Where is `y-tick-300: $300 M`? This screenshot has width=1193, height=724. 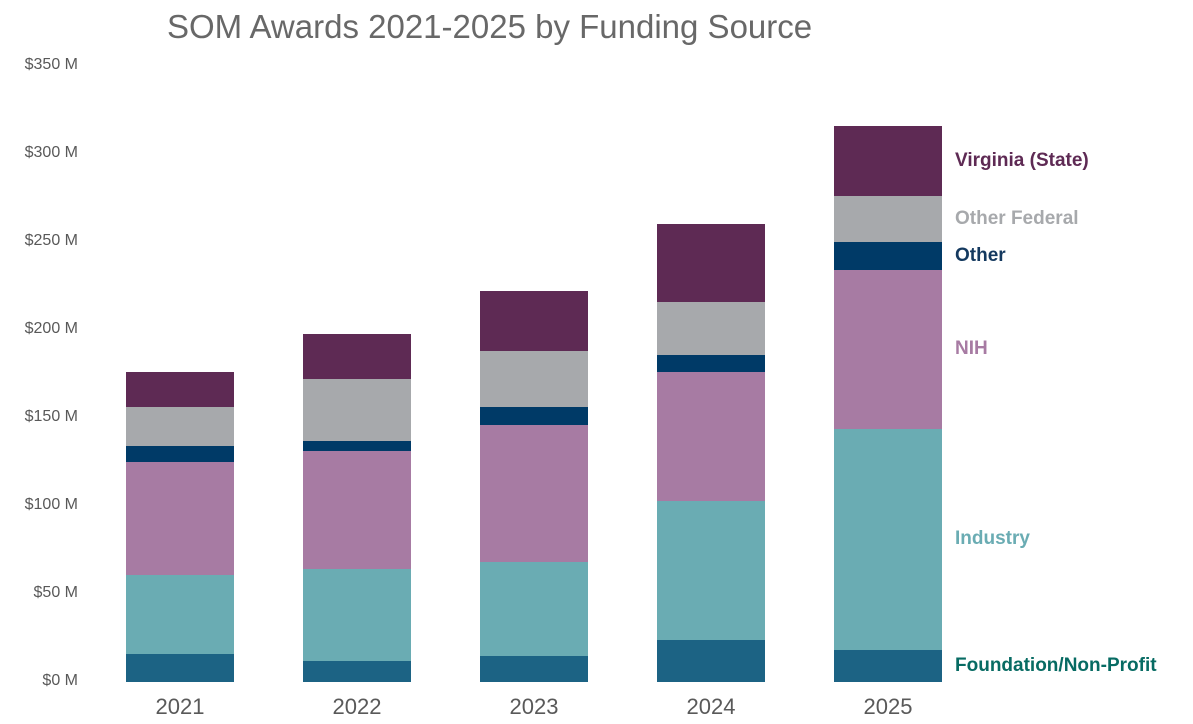 y-tick-300: $300 M is located at coordinates (51, 152).